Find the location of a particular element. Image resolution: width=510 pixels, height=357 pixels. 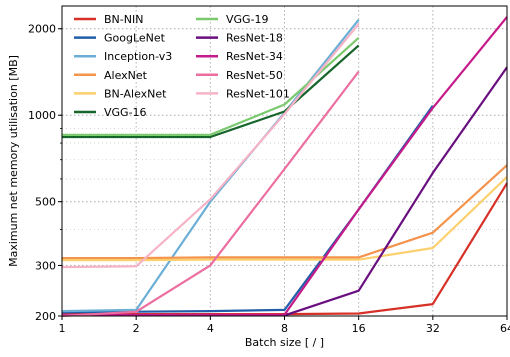

x-tick-label: 64 is located at coordinates (505, 328).